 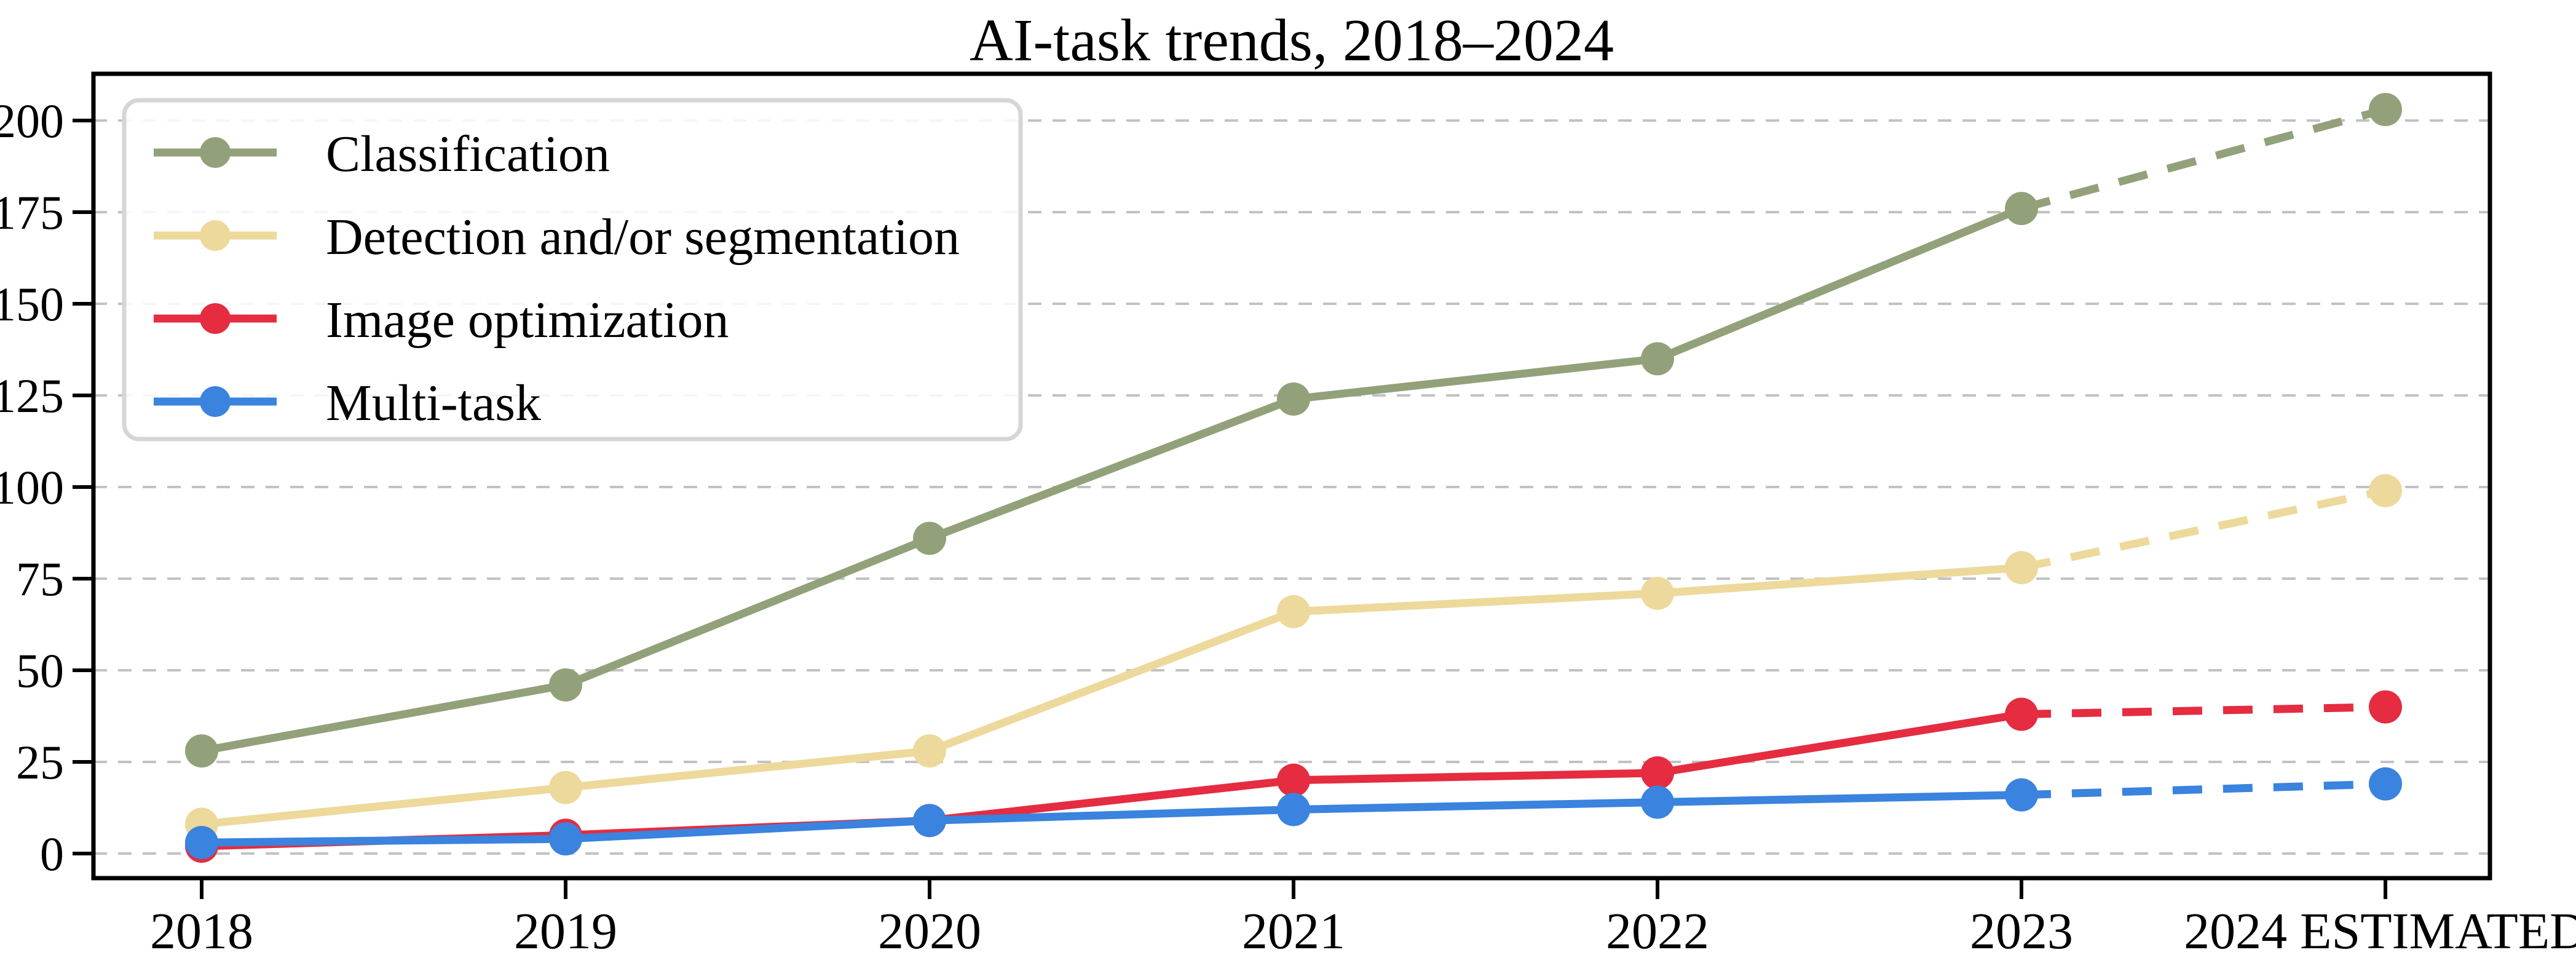 What do you see at coordinates (40, 762) in the screenshot?
I see `y-tick-label: 25` at bounding box center [40, 762].